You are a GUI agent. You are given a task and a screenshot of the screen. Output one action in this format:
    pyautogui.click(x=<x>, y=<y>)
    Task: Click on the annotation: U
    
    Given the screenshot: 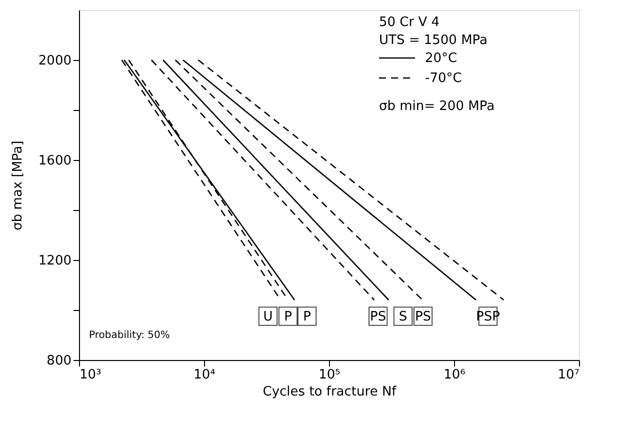 What is the action you would take?
    pyautogui.click(x=268, y=316)
    